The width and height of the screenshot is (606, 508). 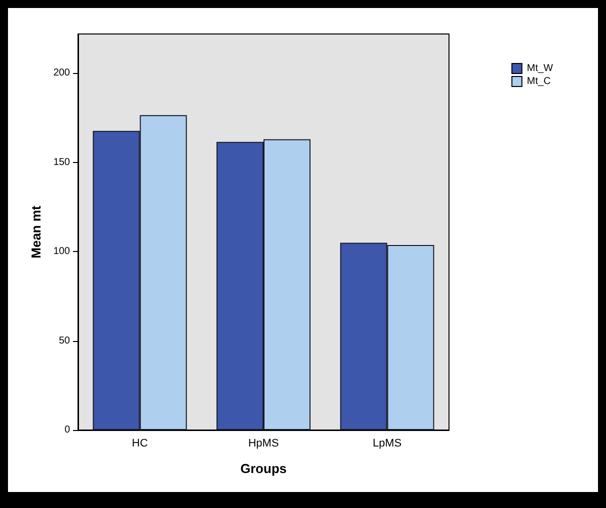 What do you see at coordinates (36, 231) in the screenshot?
I see `y-axis-title: Mean mt` at bounding box center [36, 231].